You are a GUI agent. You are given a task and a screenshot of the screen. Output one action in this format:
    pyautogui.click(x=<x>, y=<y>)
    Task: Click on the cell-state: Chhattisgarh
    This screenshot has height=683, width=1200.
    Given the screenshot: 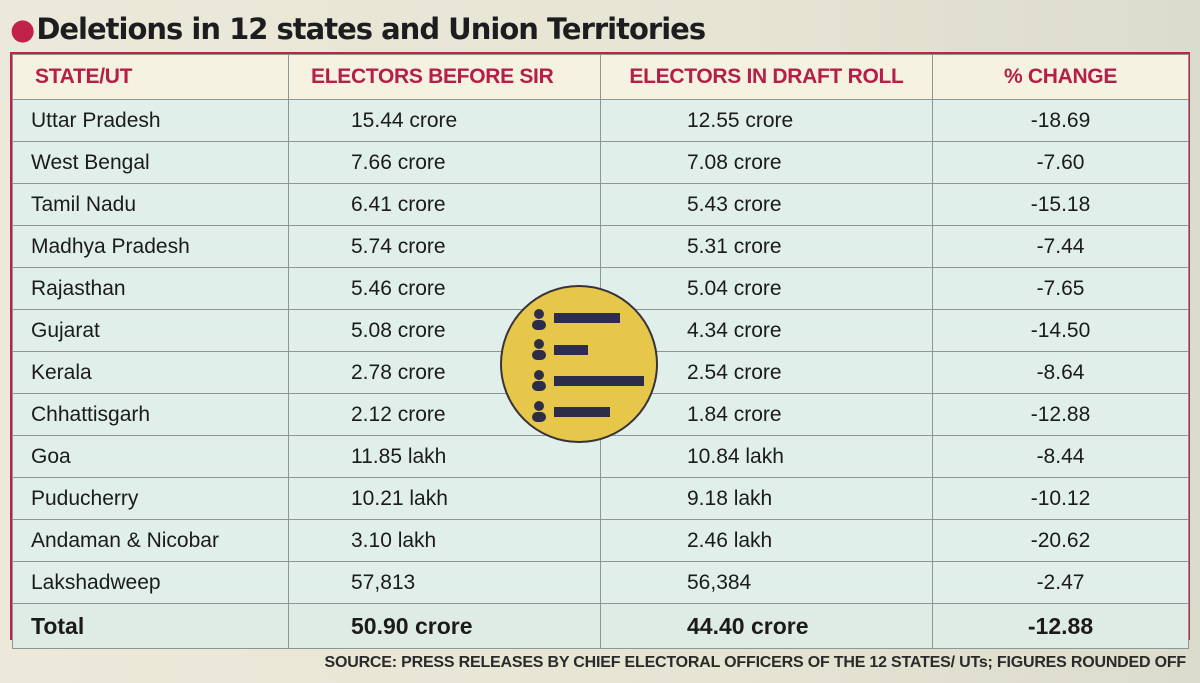 What is the action you would take?
    pyautogui.click(x=150, y=414)
    